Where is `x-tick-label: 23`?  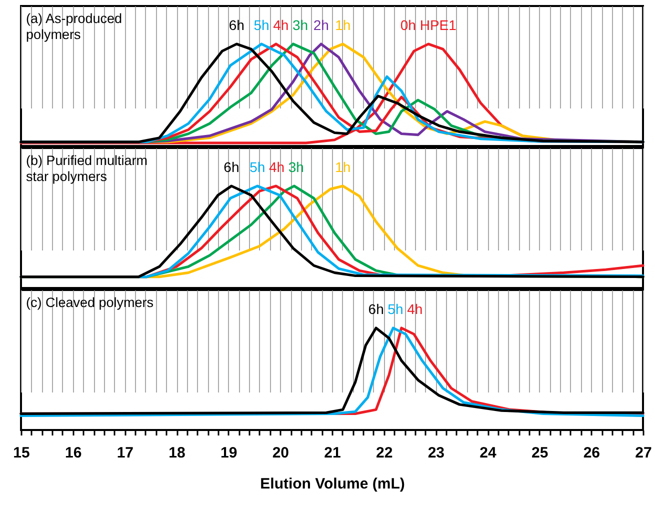
x-tick-label: 23 is located at coordinates (436, 453).